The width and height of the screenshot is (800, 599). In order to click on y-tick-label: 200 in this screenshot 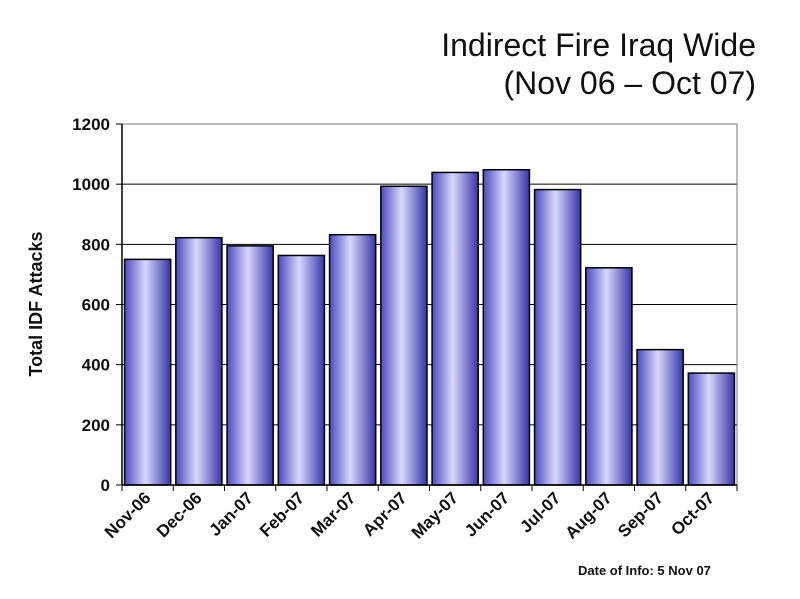, I will do `click(96, 425)`.